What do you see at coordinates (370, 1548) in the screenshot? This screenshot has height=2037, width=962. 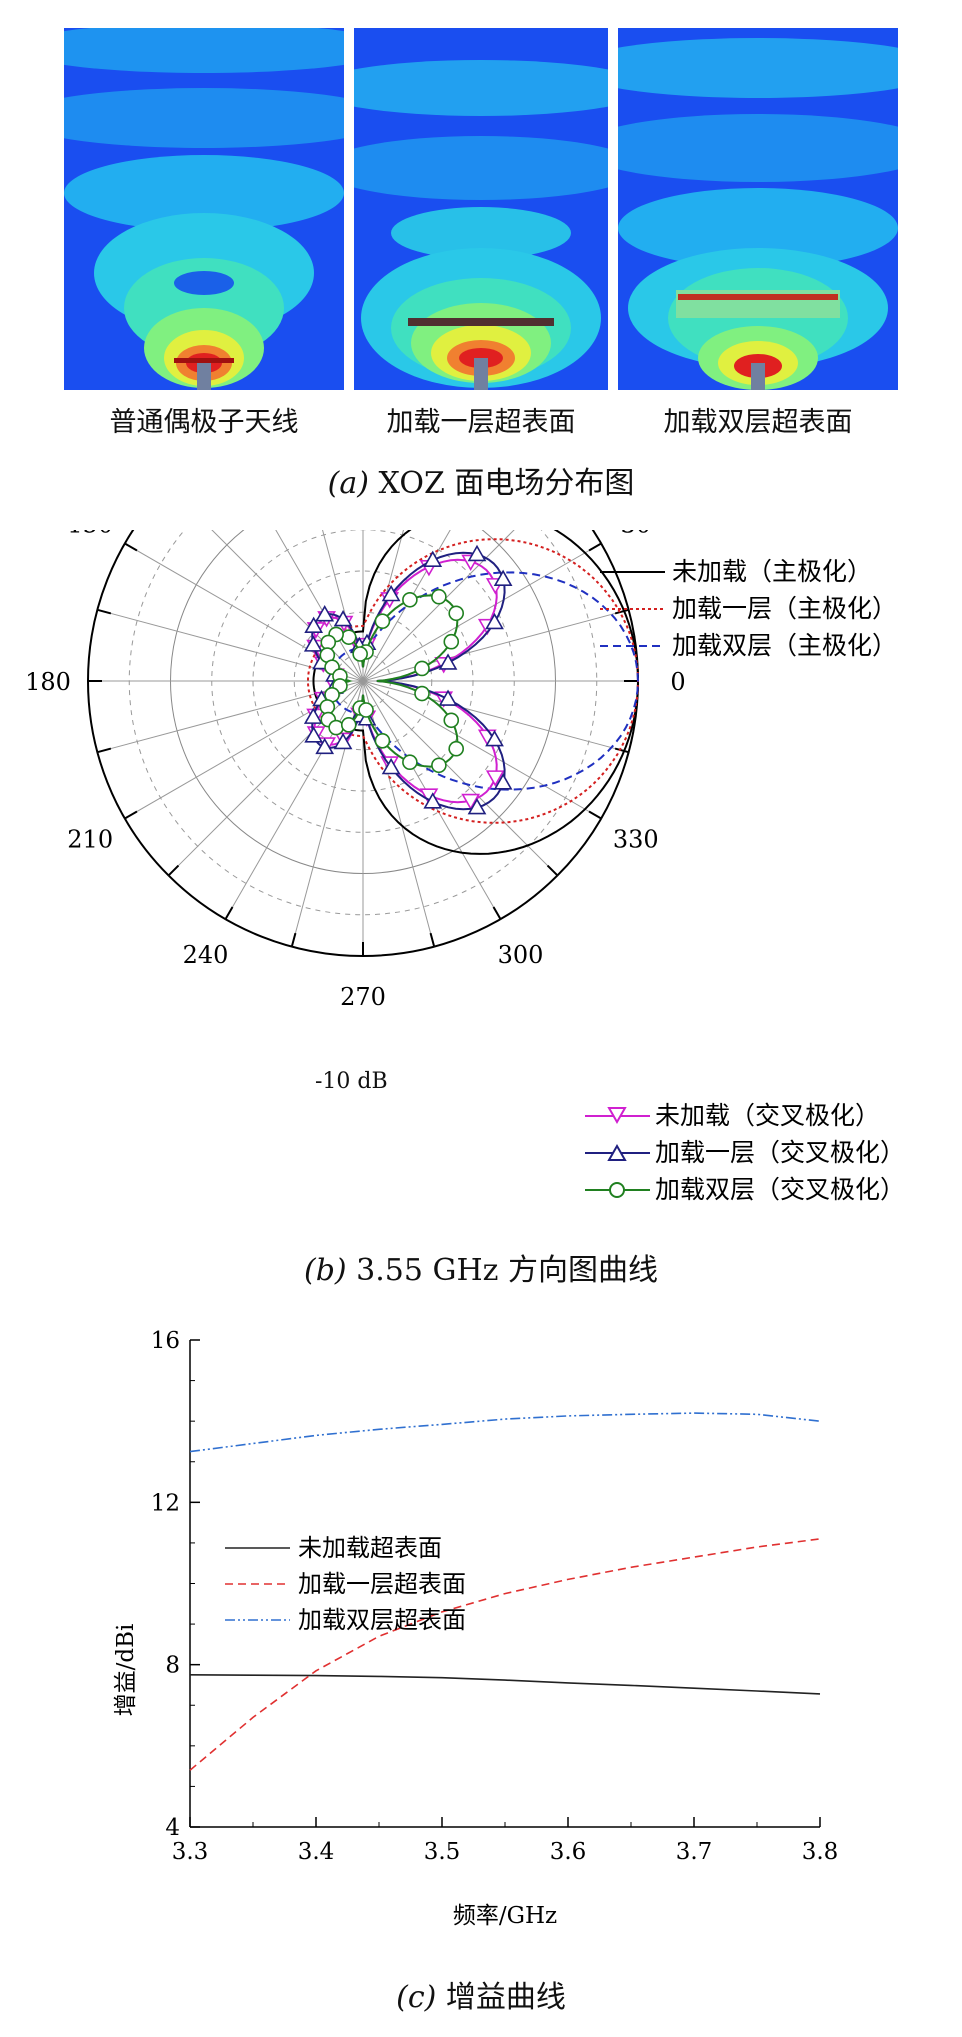 I see `gain-legend-1: 未加载超表面` at bounding box center [370, 1548].